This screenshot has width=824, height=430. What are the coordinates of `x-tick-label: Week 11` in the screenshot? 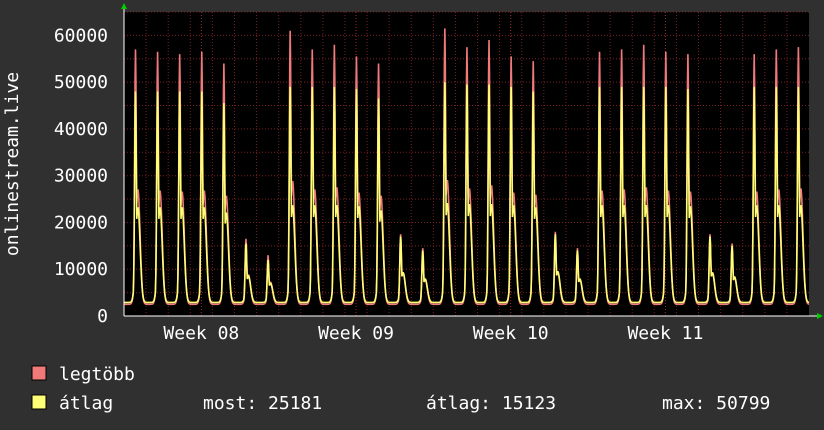 It's located at (665, 333).